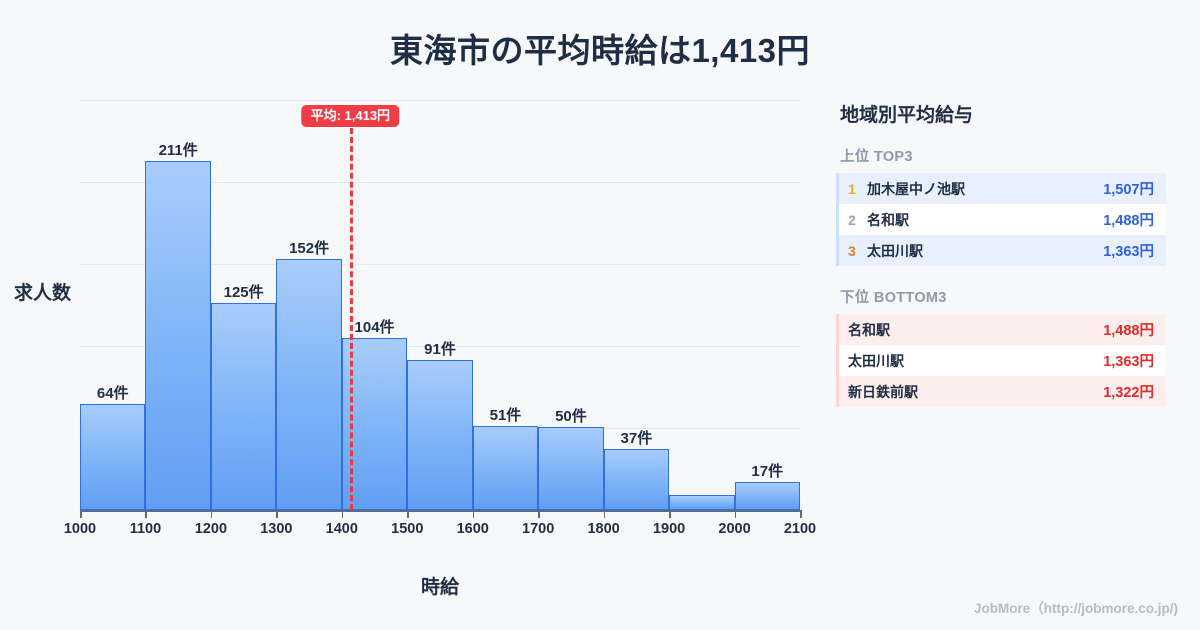 The width and height of the screenshot is (1200, 630). I want to click on bottom3-heading: 下位 BOTTOM3, so click(893, 298).